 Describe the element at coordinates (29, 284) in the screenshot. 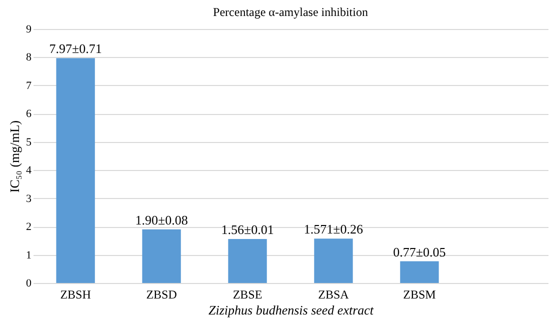

I see `y-tick-label: 0` at that location.